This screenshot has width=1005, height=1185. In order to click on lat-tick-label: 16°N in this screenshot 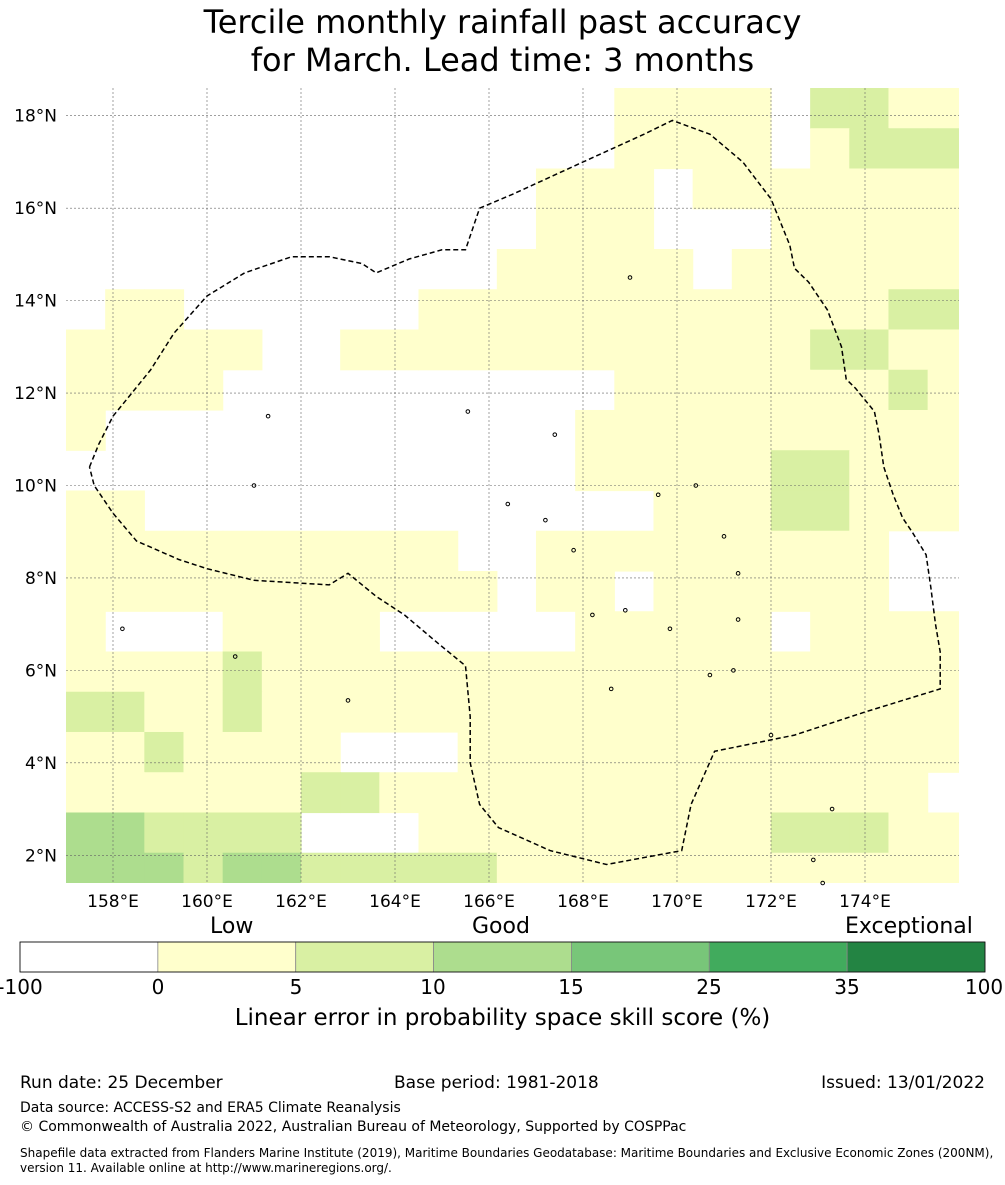, I will do `click(35, 209)`.